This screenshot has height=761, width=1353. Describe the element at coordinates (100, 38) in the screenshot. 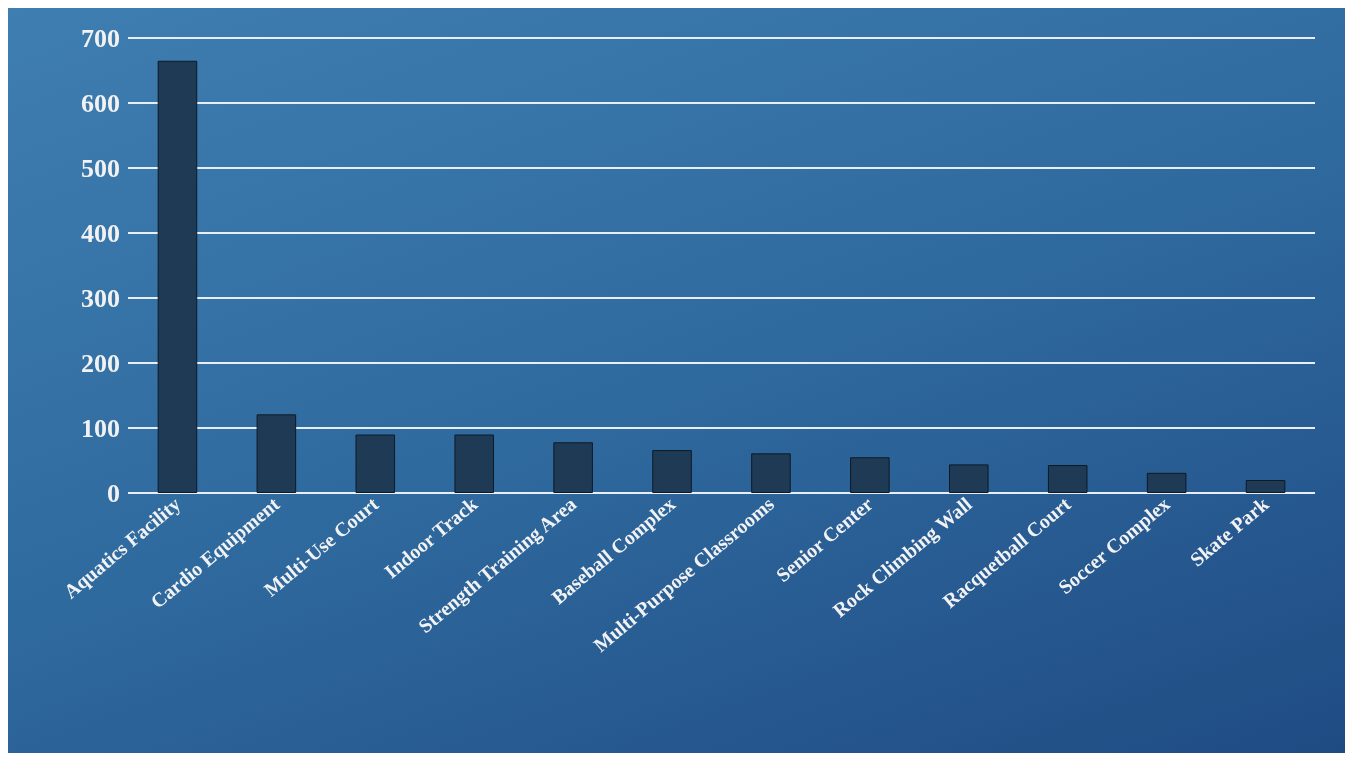

I see `y-tick-label: 700` at that location.